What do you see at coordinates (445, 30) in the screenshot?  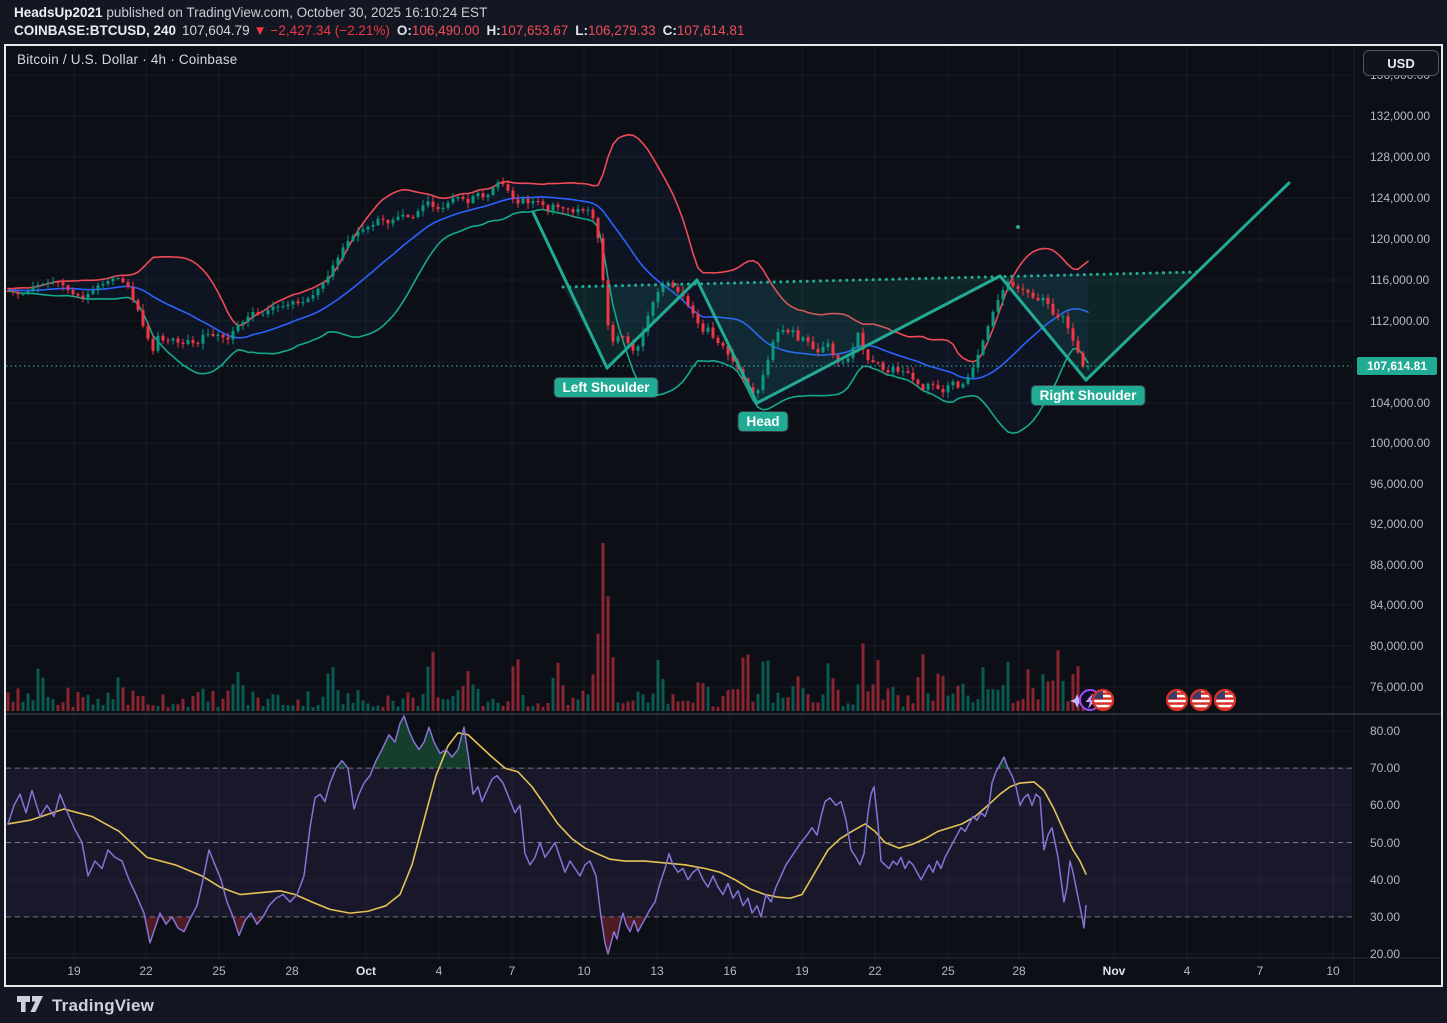 I see `open-value: 106,490.00` at bounding box center [445, 30].